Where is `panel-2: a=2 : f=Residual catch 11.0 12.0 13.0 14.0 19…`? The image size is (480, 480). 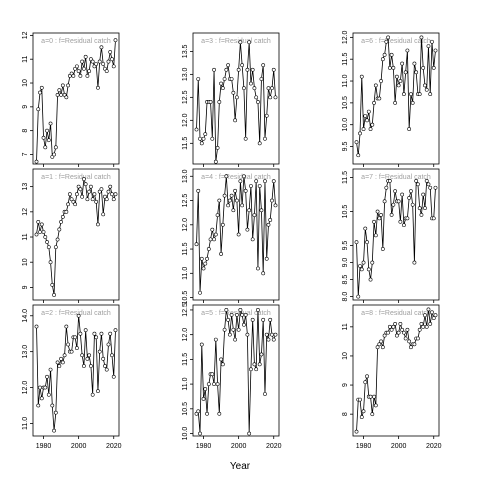 panel-2: a=2 : f=Residual catch 11.0 12.0 13.0 14.0 19… is located at coordinates (72, 377).